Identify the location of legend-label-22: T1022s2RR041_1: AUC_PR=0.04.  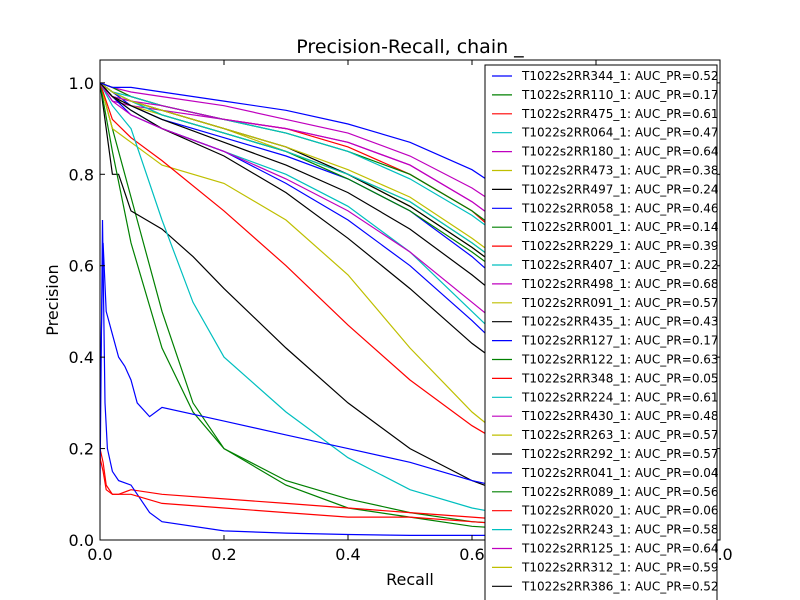
(620, 473).